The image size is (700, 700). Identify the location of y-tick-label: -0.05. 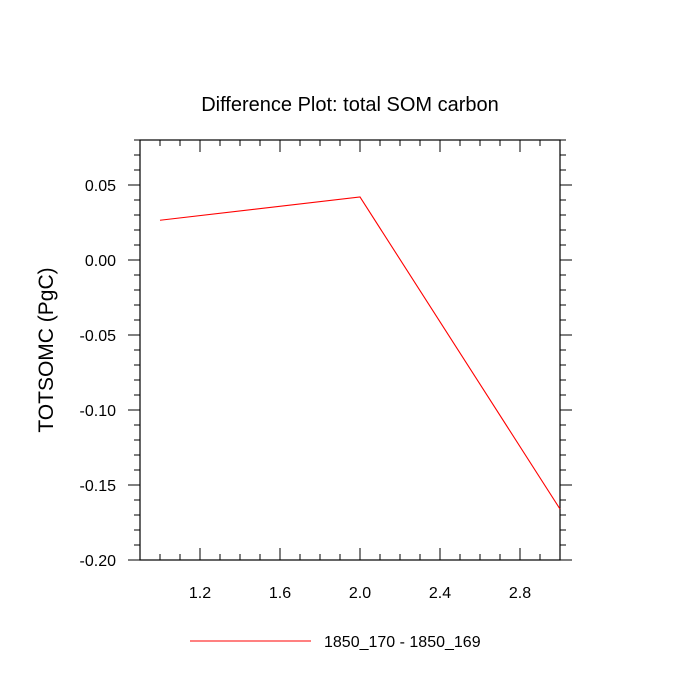
(98, 336).